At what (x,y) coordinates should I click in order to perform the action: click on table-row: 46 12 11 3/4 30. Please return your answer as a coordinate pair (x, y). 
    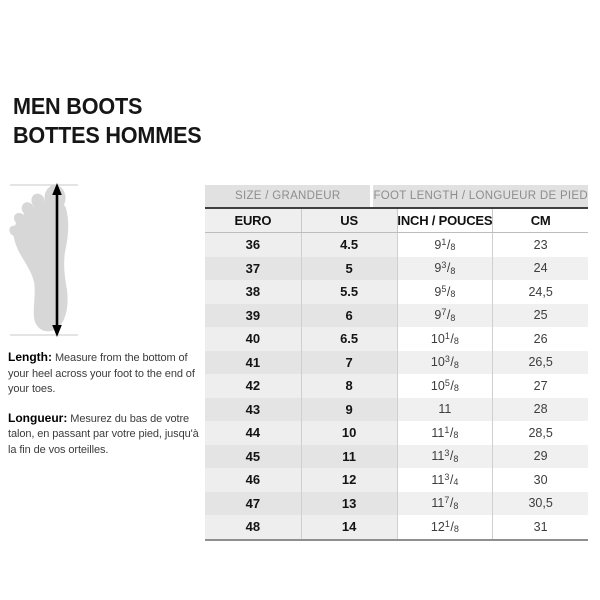
    Looking at the image, I should click on (396, 480).